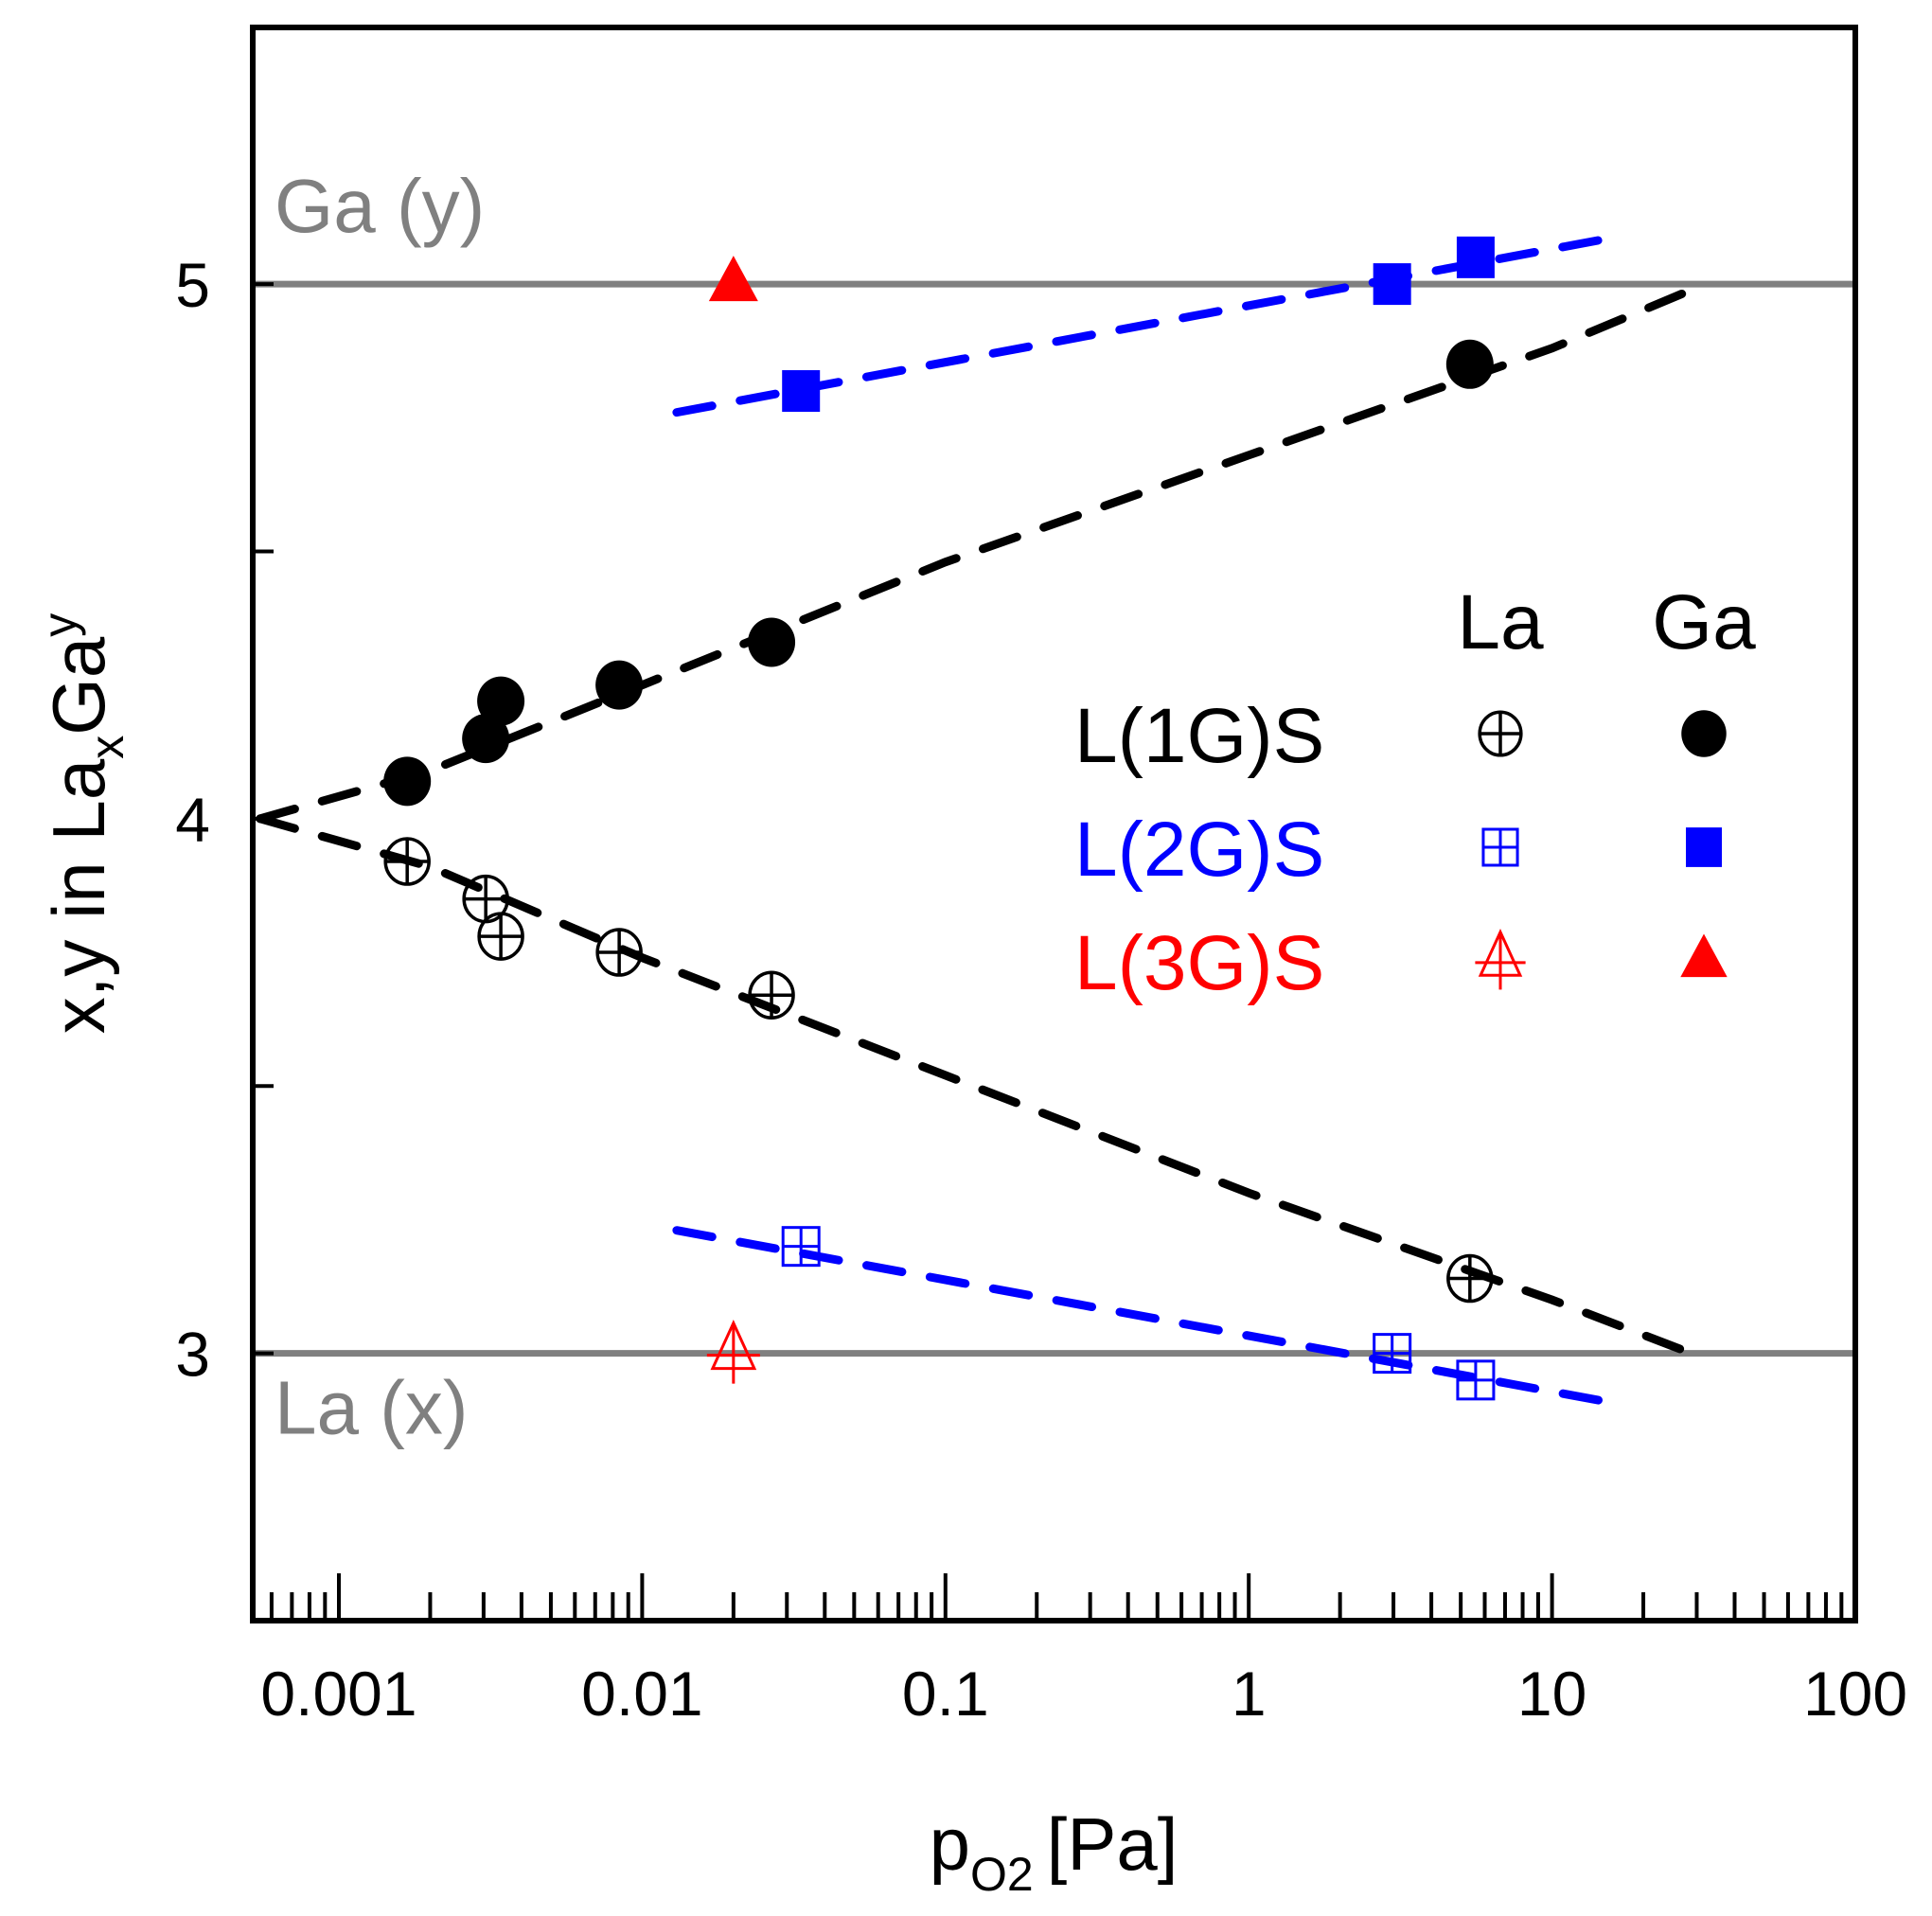 The height and width of the screenshot is (1916, 1932). What do you see at coordinates (1054, 1851) in the screenshot?
I see `x-axis-label: pO2 [Pa]` at bounding box center [1054, 1851].